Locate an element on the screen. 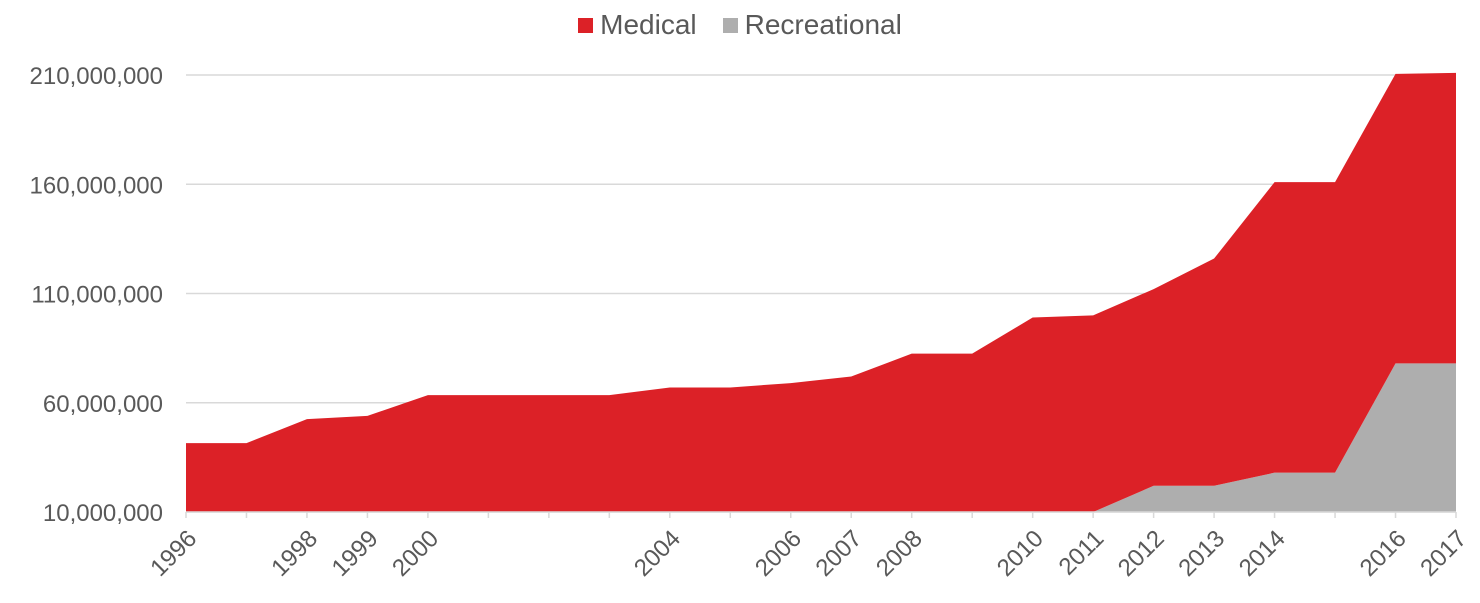 The height and width of the screenshot is (603, 1480). x-tick-label: 2004 is located at coordinates (657, 553).